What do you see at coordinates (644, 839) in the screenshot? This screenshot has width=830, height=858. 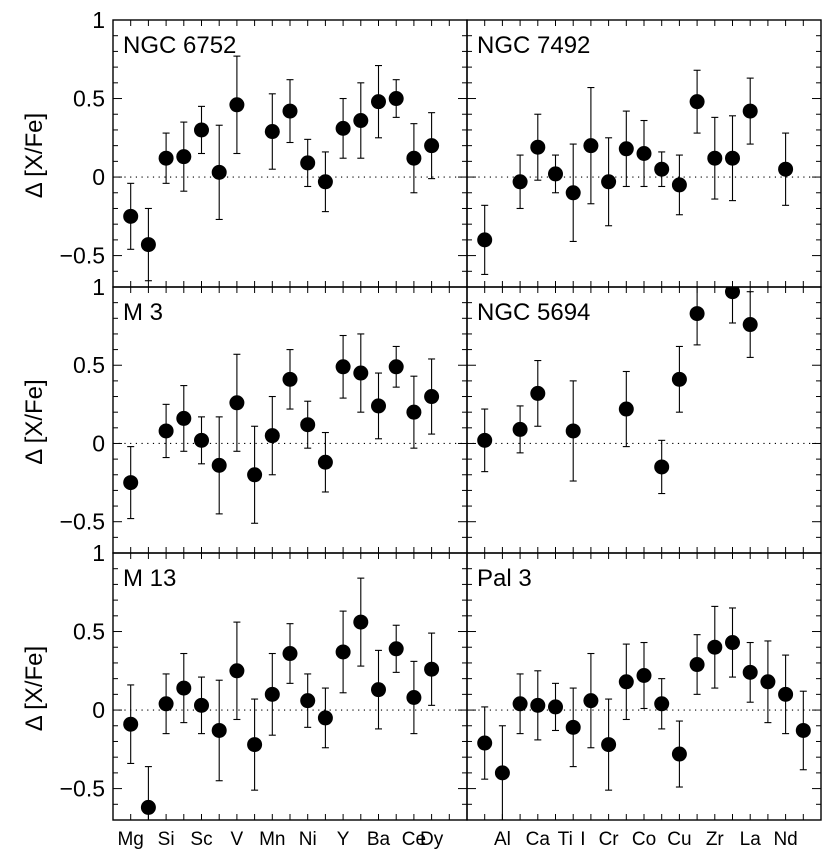 I see `xtick-label: Co` at bounding box center [644, 839].